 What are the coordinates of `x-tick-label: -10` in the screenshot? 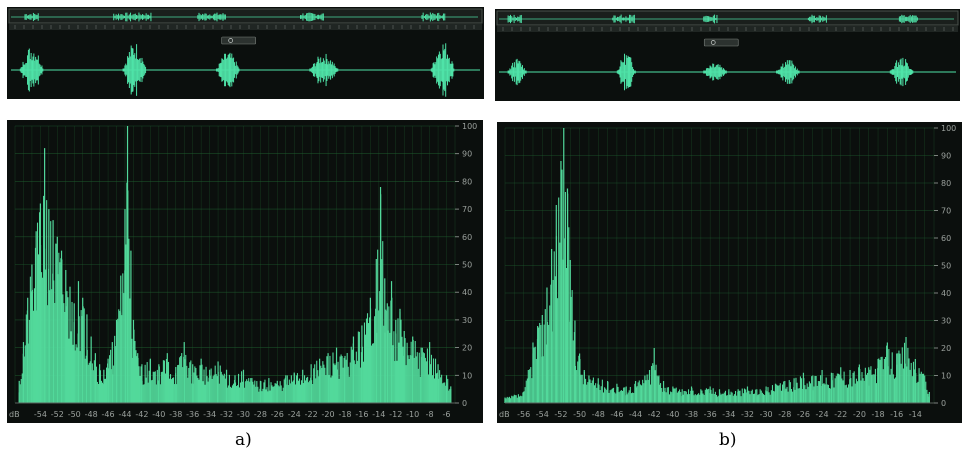 It's located at (412, 414).